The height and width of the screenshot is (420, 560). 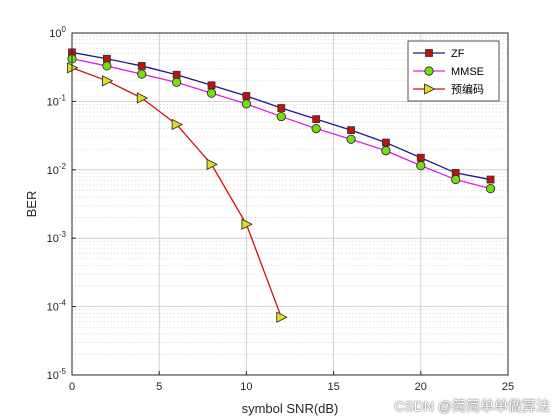 What do you see at coordinates (57, 306) in the screenshot?
I see `y-tick-label: 10⁻⁴` at bounding box center [57, 306].